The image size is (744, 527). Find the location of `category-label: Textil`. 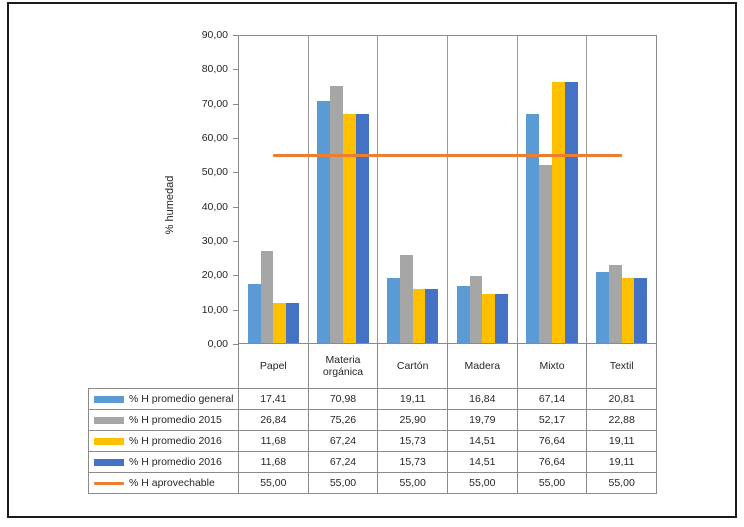

category-label: Textil is located at coordinates (621, 366).